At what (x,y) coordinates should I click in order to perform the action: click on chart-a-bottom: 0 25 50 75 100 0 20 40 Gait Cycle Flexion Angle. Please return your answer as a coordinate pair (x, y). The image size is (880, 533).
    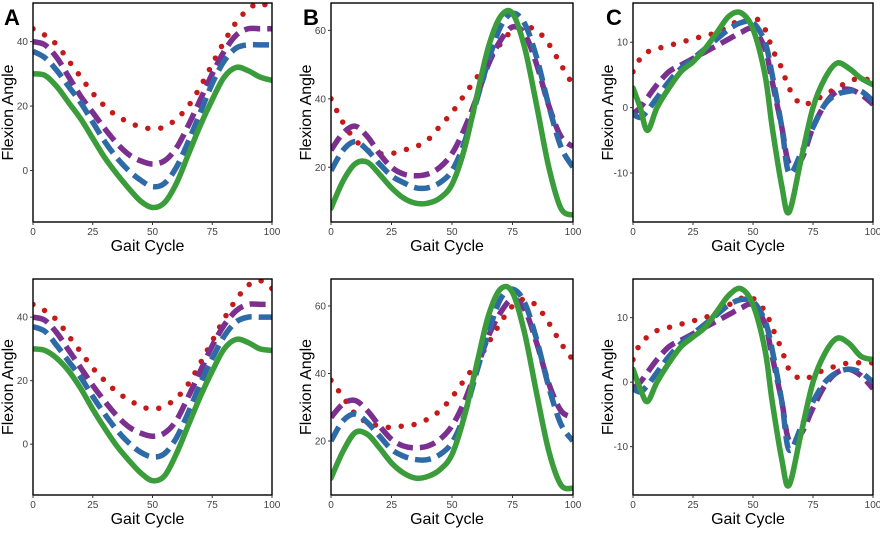
    Looking at the image, I should click on (140, 403).